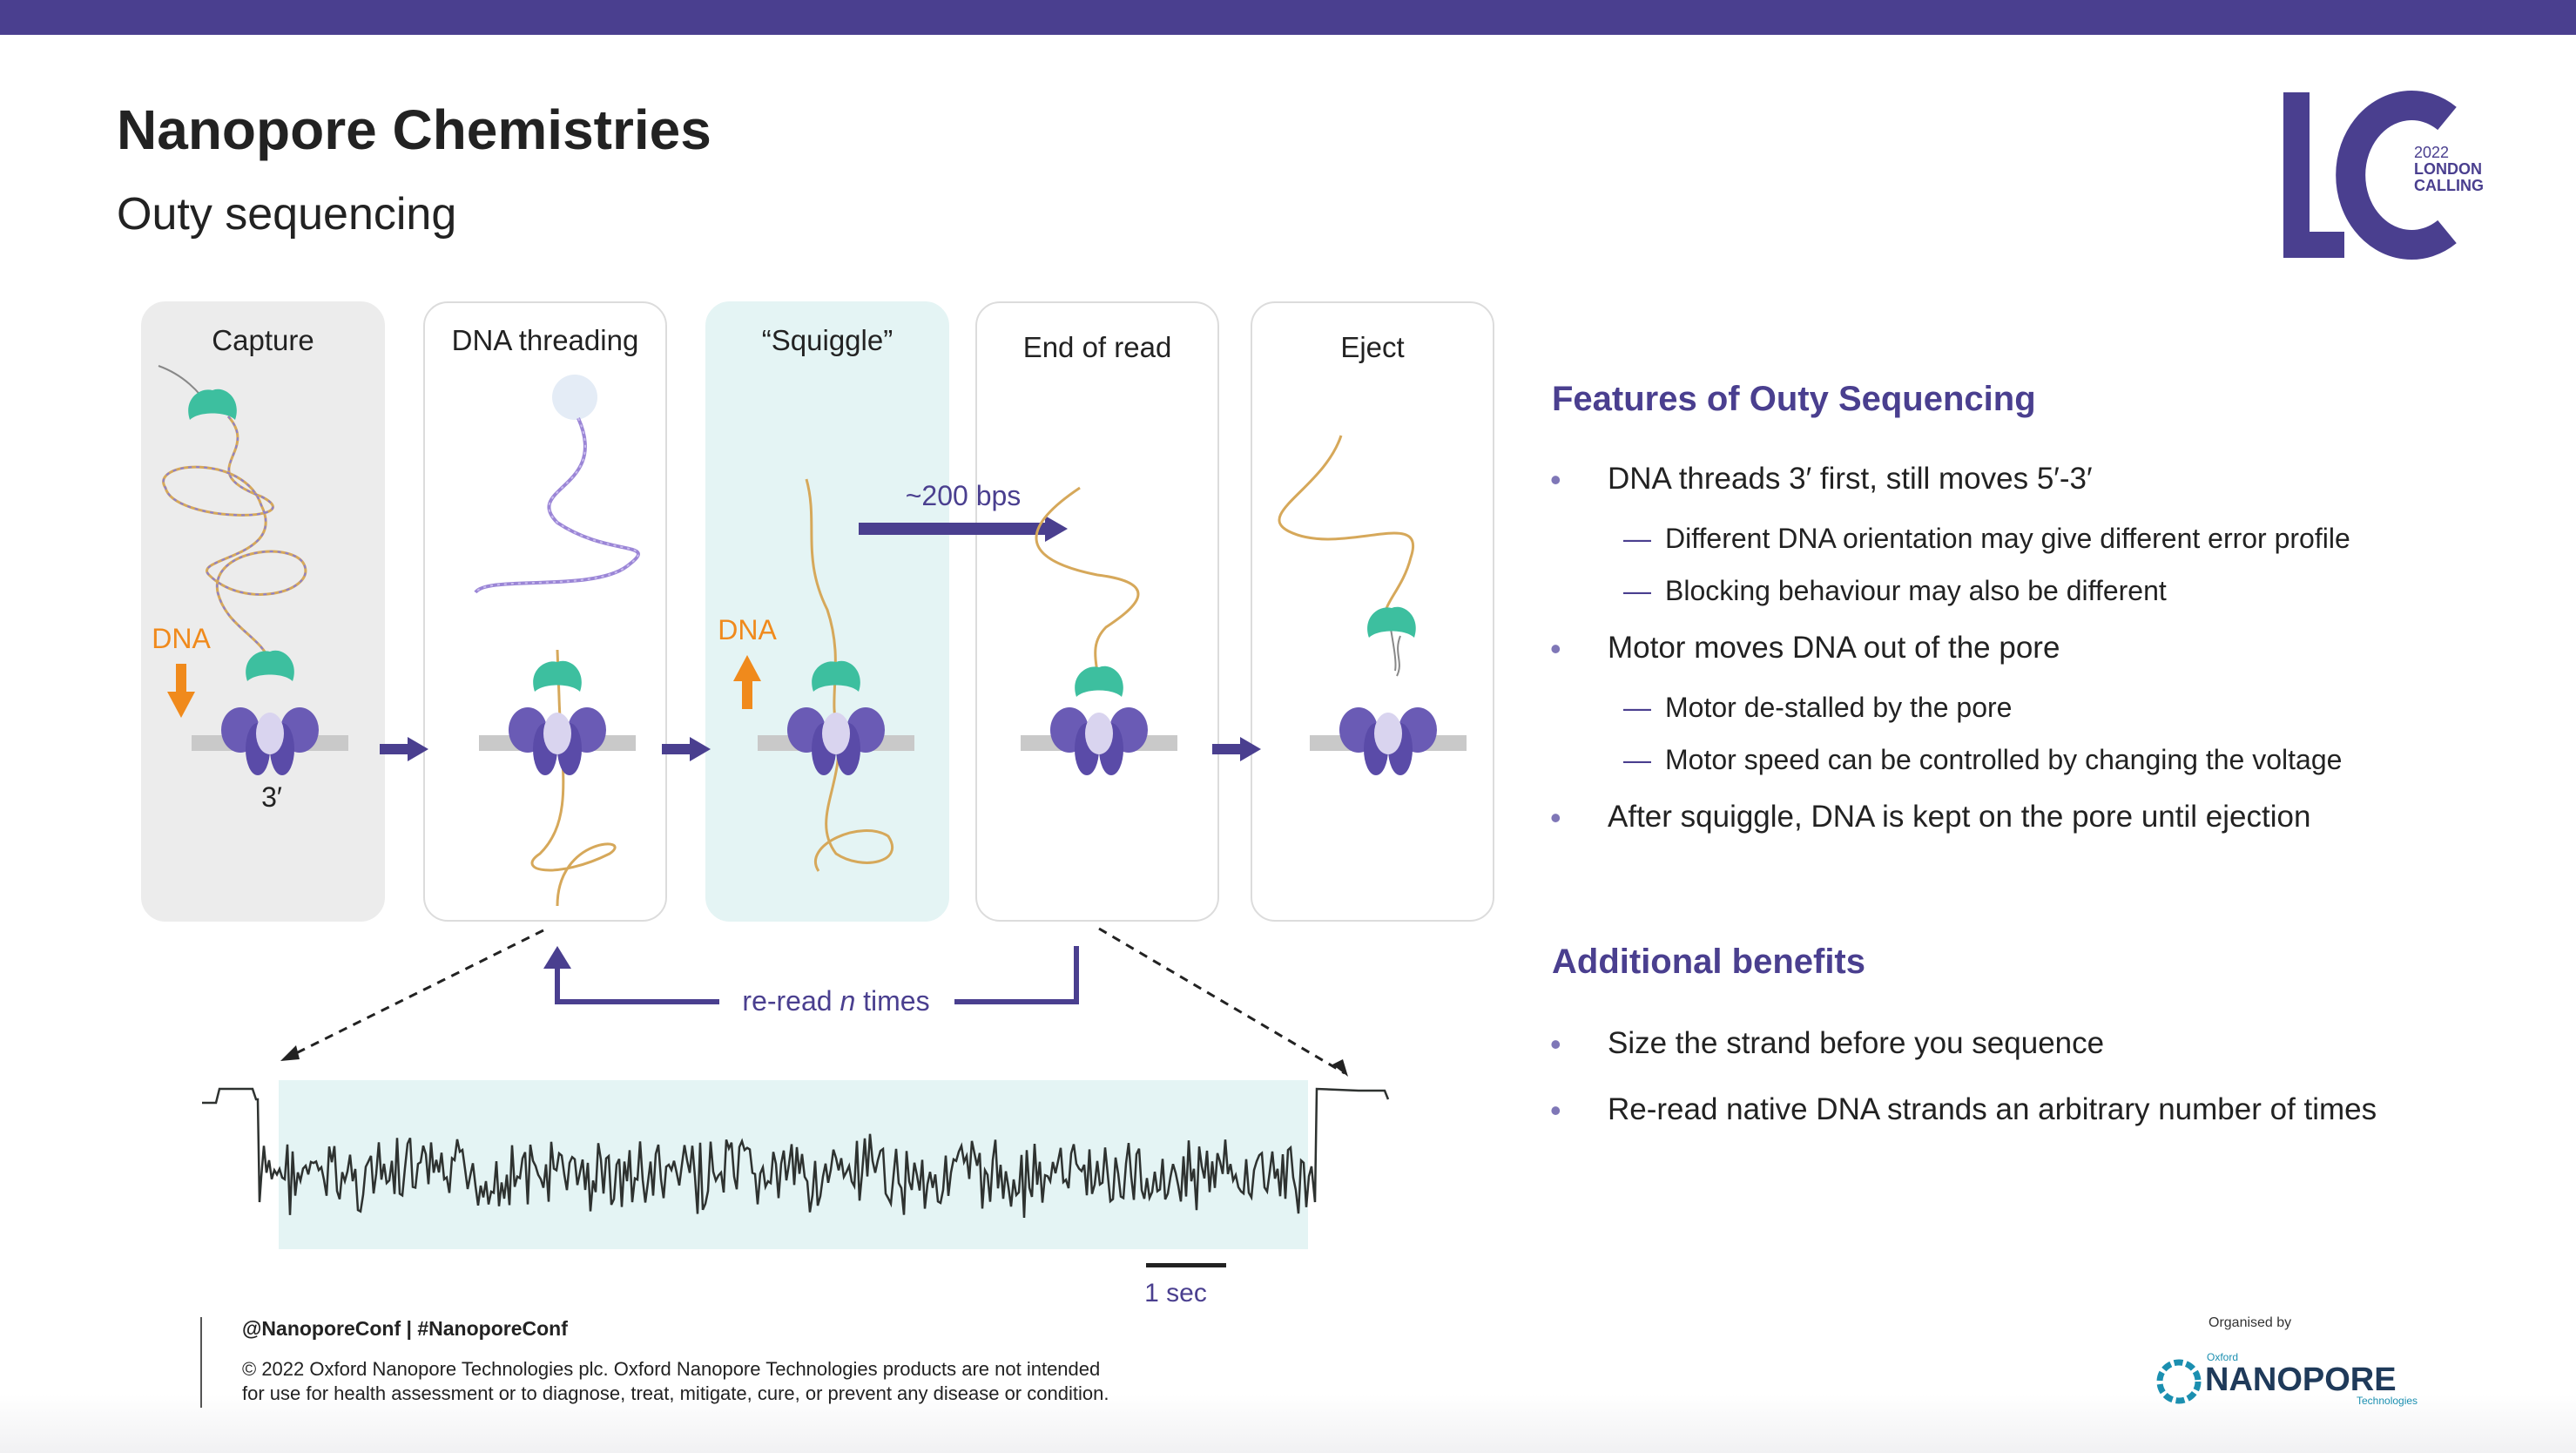 The image size is (2576, 1453). What do you see at coordinates (811, 982) in the screenshot?
I see `reread-loop: re-read n times` at bounding box center [811, 982].